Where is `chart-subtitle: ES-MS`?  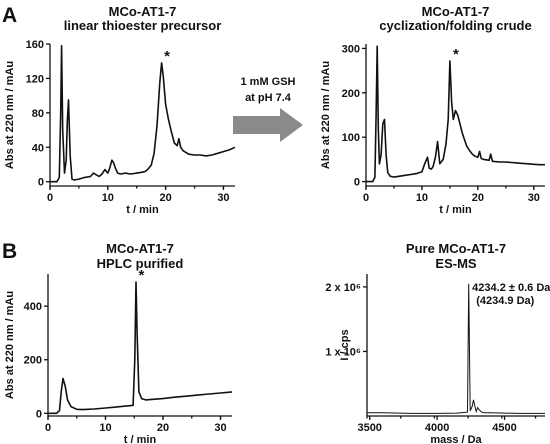
chart-subtitle: ES-MS is located at coordinates (456, 263).